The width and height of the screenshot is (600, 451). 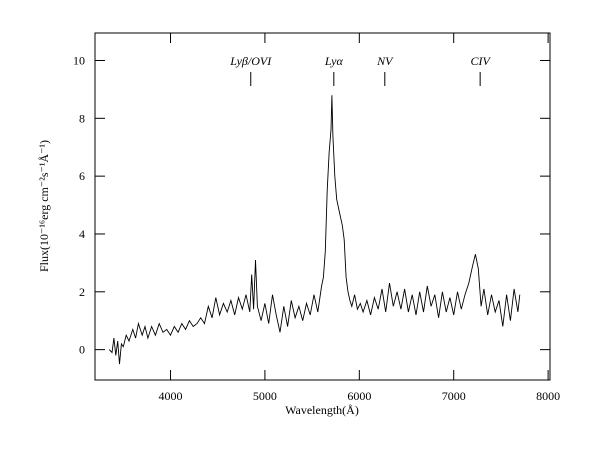 What do you see at coordinates (454, 396) in the screenshot?
I see `x-tick-label: 7000` at bounding box center [454, 396].